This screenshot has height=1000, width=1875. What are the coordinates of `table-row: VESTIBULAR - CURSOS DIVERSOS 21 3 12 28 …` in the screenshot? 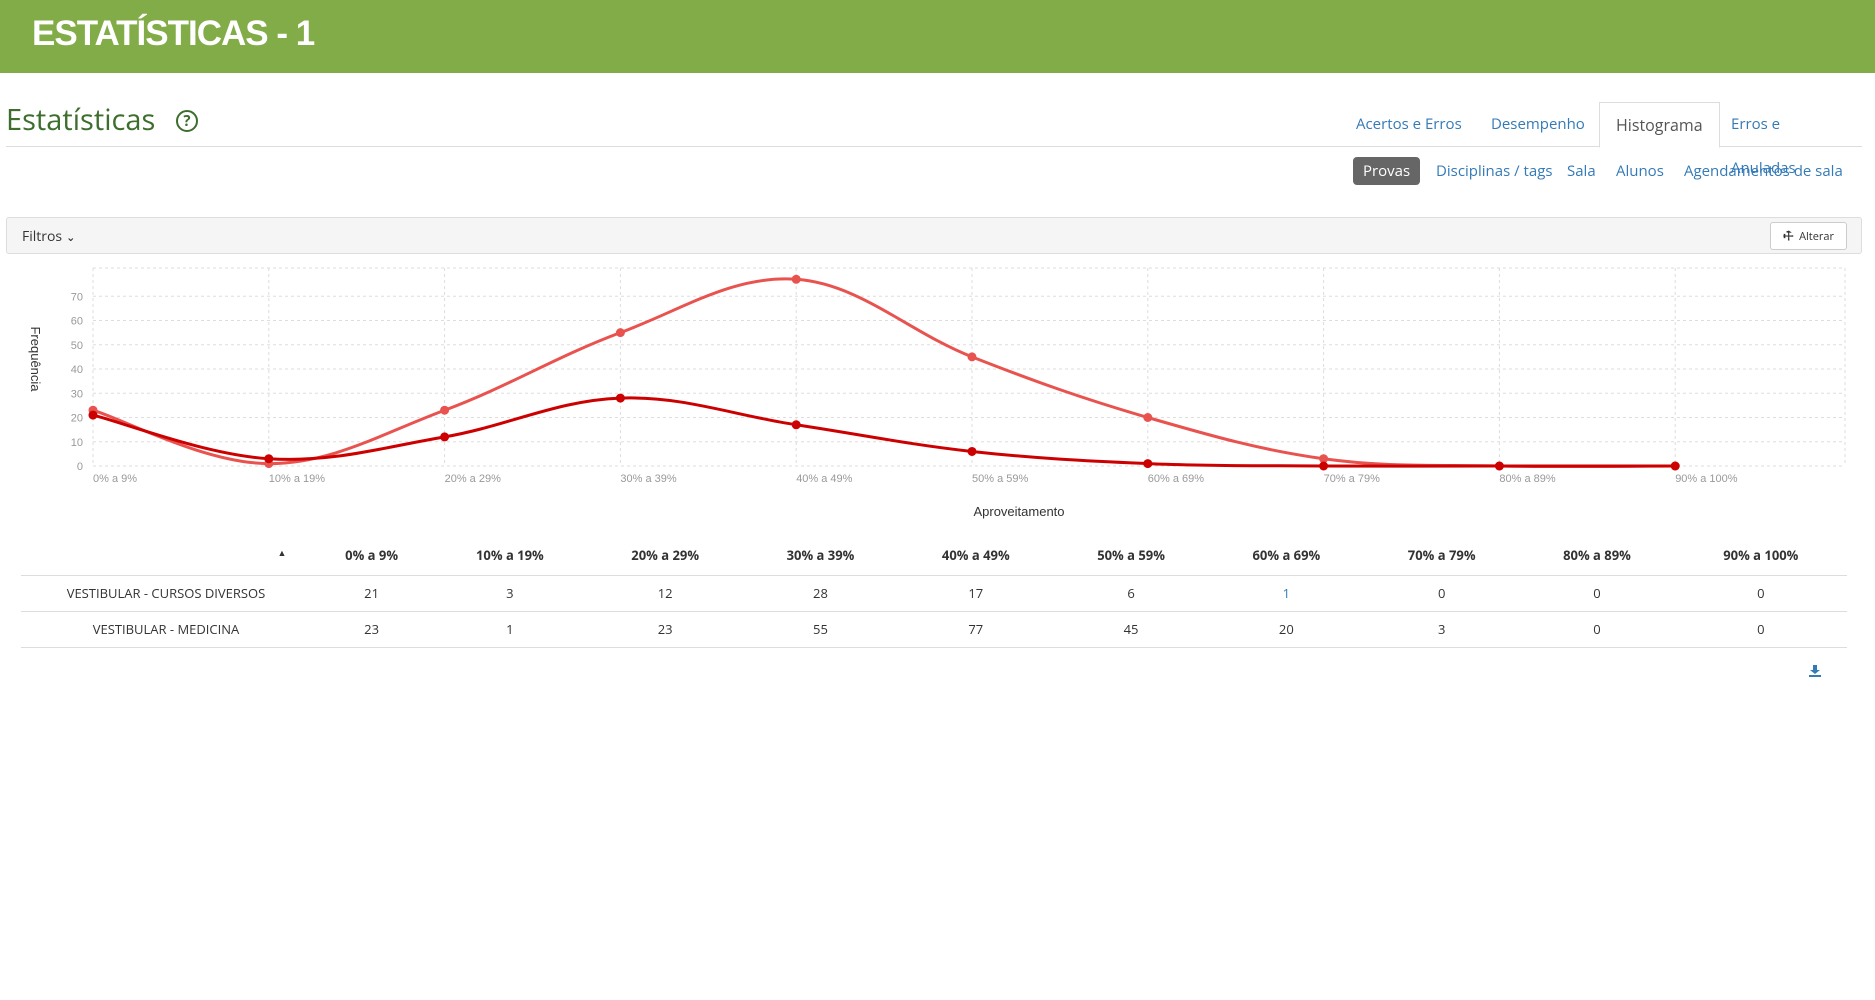 It's located at (934, 593).